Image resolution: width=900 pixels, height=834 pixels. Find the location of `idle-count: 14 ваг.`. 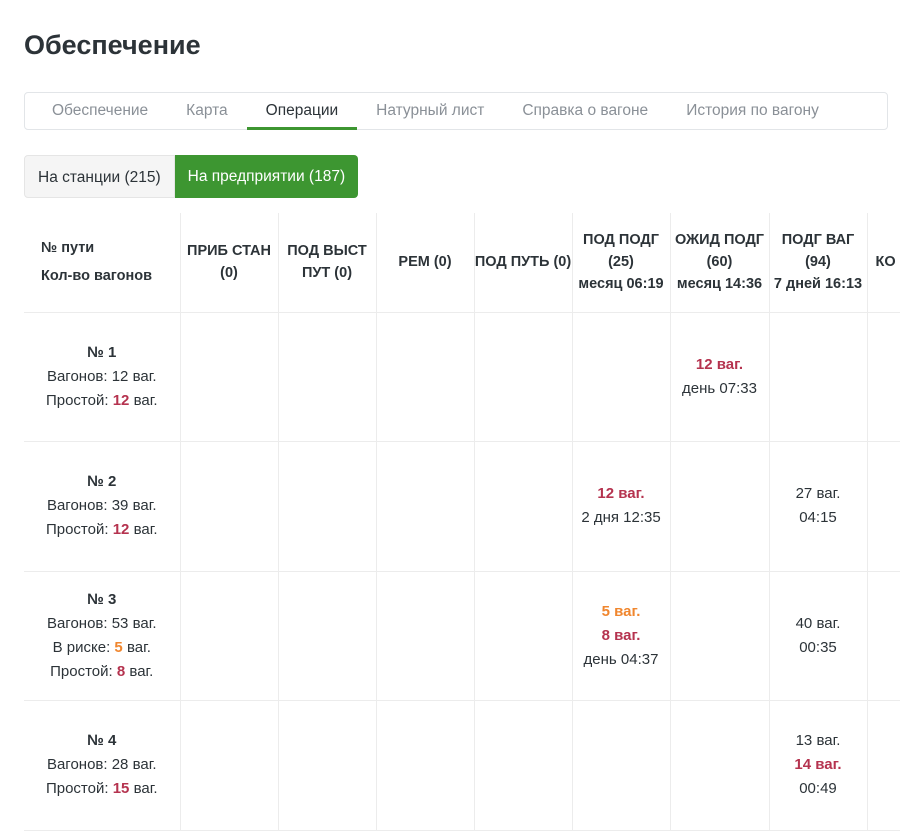

idle-count: 14 ваг. is located at coordinates (818, 765).